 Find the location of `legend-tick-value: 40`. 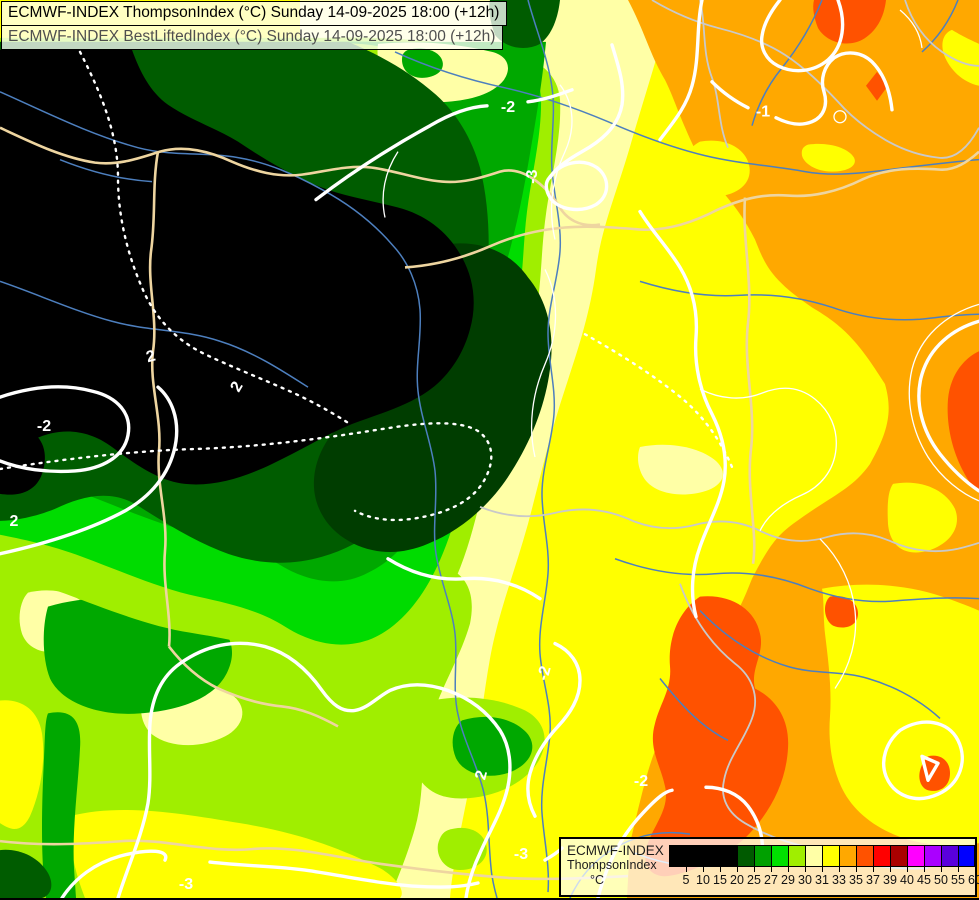

legend-tick-value: 40 is located at coordinates (907, 880).